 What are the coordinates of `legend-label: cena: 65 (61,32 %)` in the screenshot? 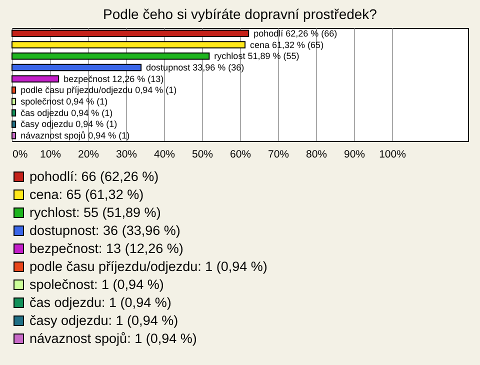 It's located at (87, 194).